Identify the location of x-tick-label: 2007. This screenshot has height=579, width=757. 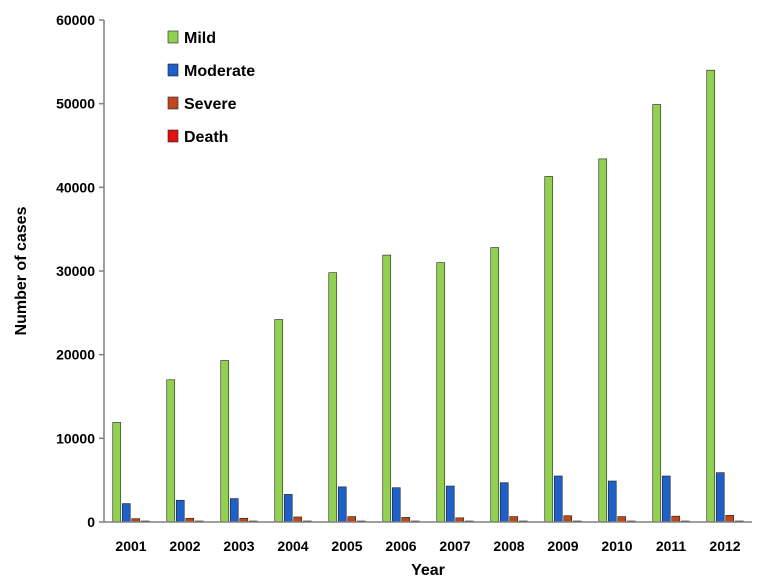
(454, 546).